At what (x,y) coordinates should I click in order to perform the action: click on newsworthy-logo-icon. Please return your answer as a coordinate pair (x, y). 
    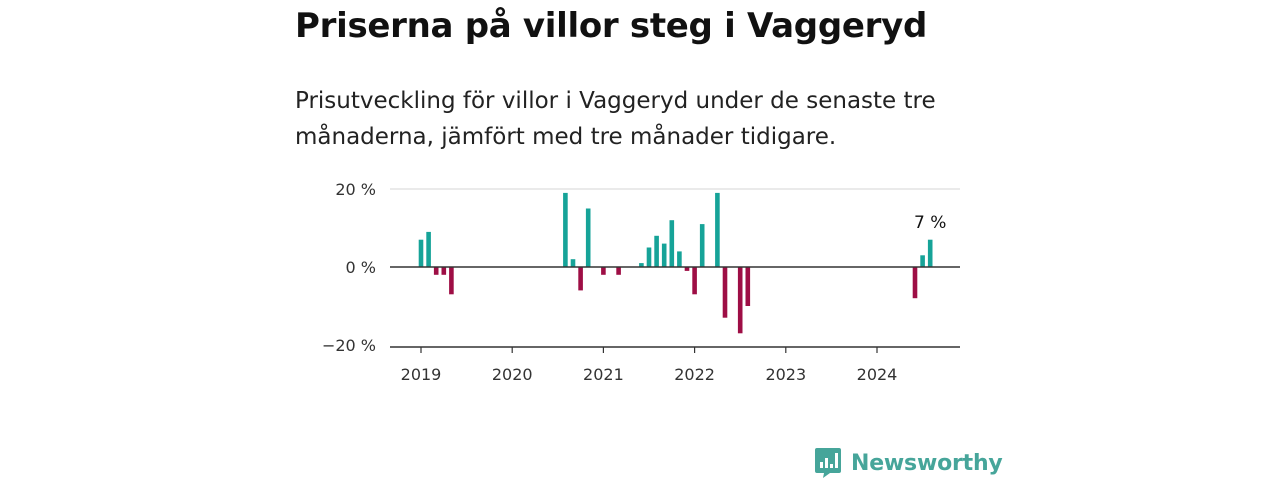
    Looking at the image, I should click on (828, 463).